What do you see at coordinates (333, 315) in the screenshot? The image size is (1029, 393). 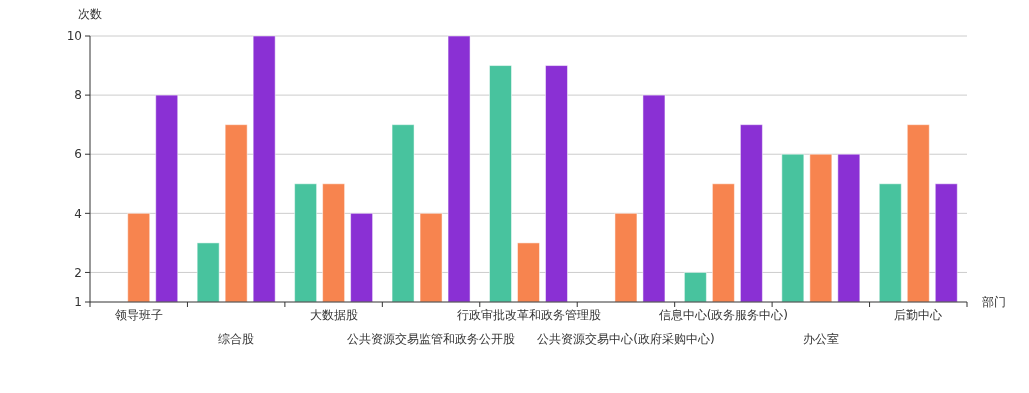 I see `x-tick-label: 大数据股` at bounding box center [333, 315].